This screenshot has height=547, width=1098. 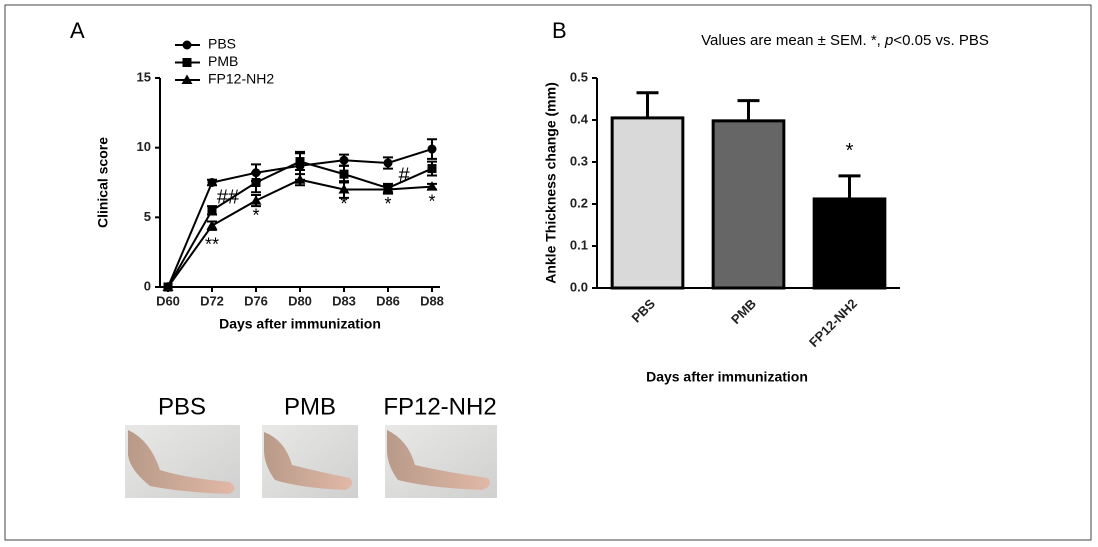 What do you see at coordinates (833, 323) in the screenshot?
I see `x-tick-label: FP12-NH2` at bounding box center [833, 323].